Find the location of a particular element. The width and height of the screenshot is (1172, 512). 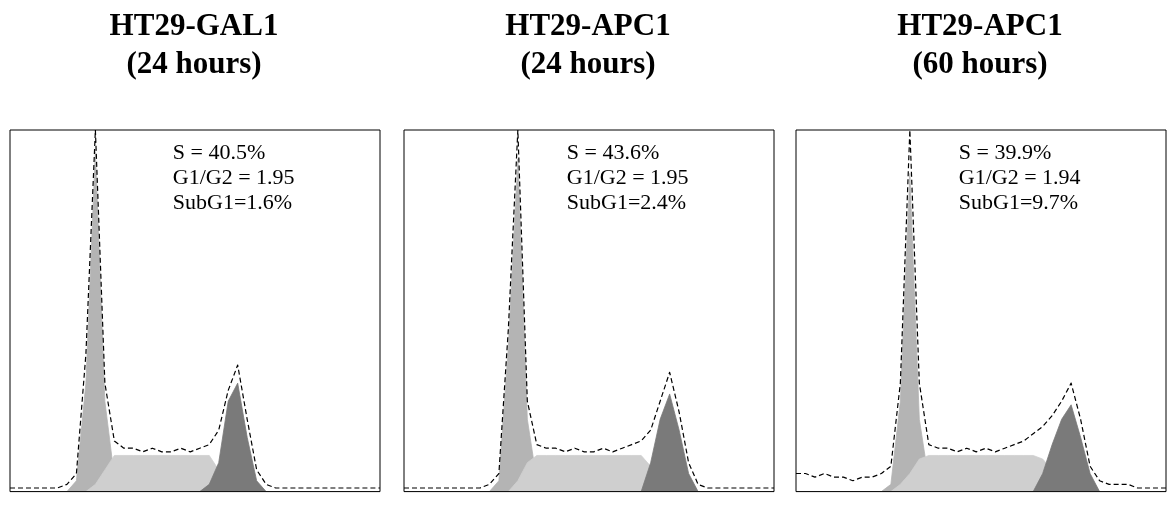

annotation: S = 39.9% is located at coordinates (1005, 151).